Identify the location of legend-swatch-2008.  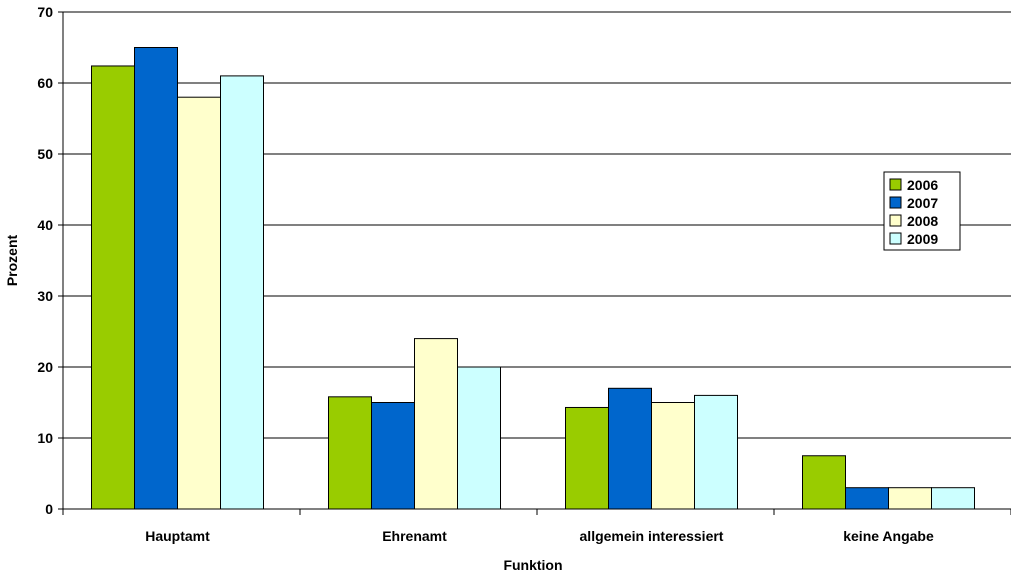
(895, 220).